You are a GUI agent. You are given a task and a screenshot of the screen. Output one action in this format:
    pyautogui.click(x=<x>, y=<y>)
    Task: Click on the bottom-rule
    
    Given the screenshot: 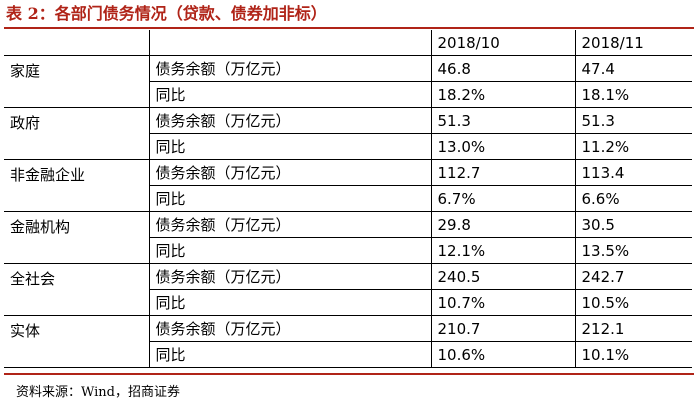 What is the action you would take?
    pyautogui.click(x=349, y=374)
    